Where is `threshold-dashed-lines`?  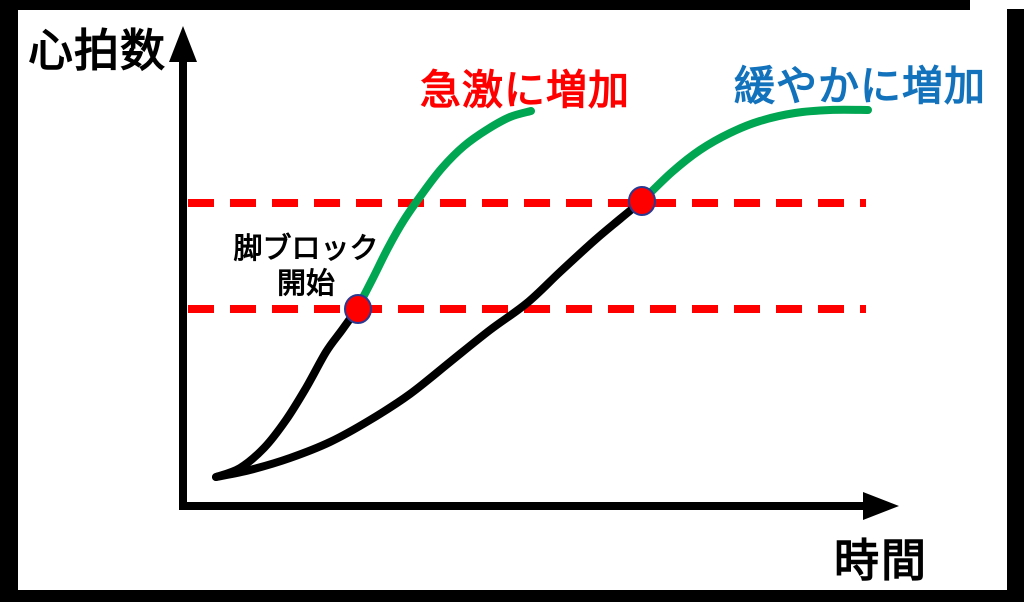 threshold-dashed-lines is located at coordinates (527, 256).